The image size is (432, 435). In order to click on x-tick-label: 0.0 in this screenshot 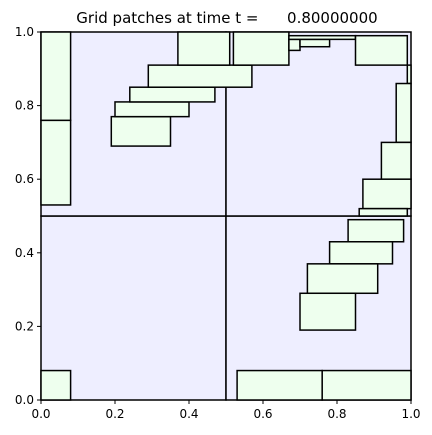, I will do `click(40, 414)`.